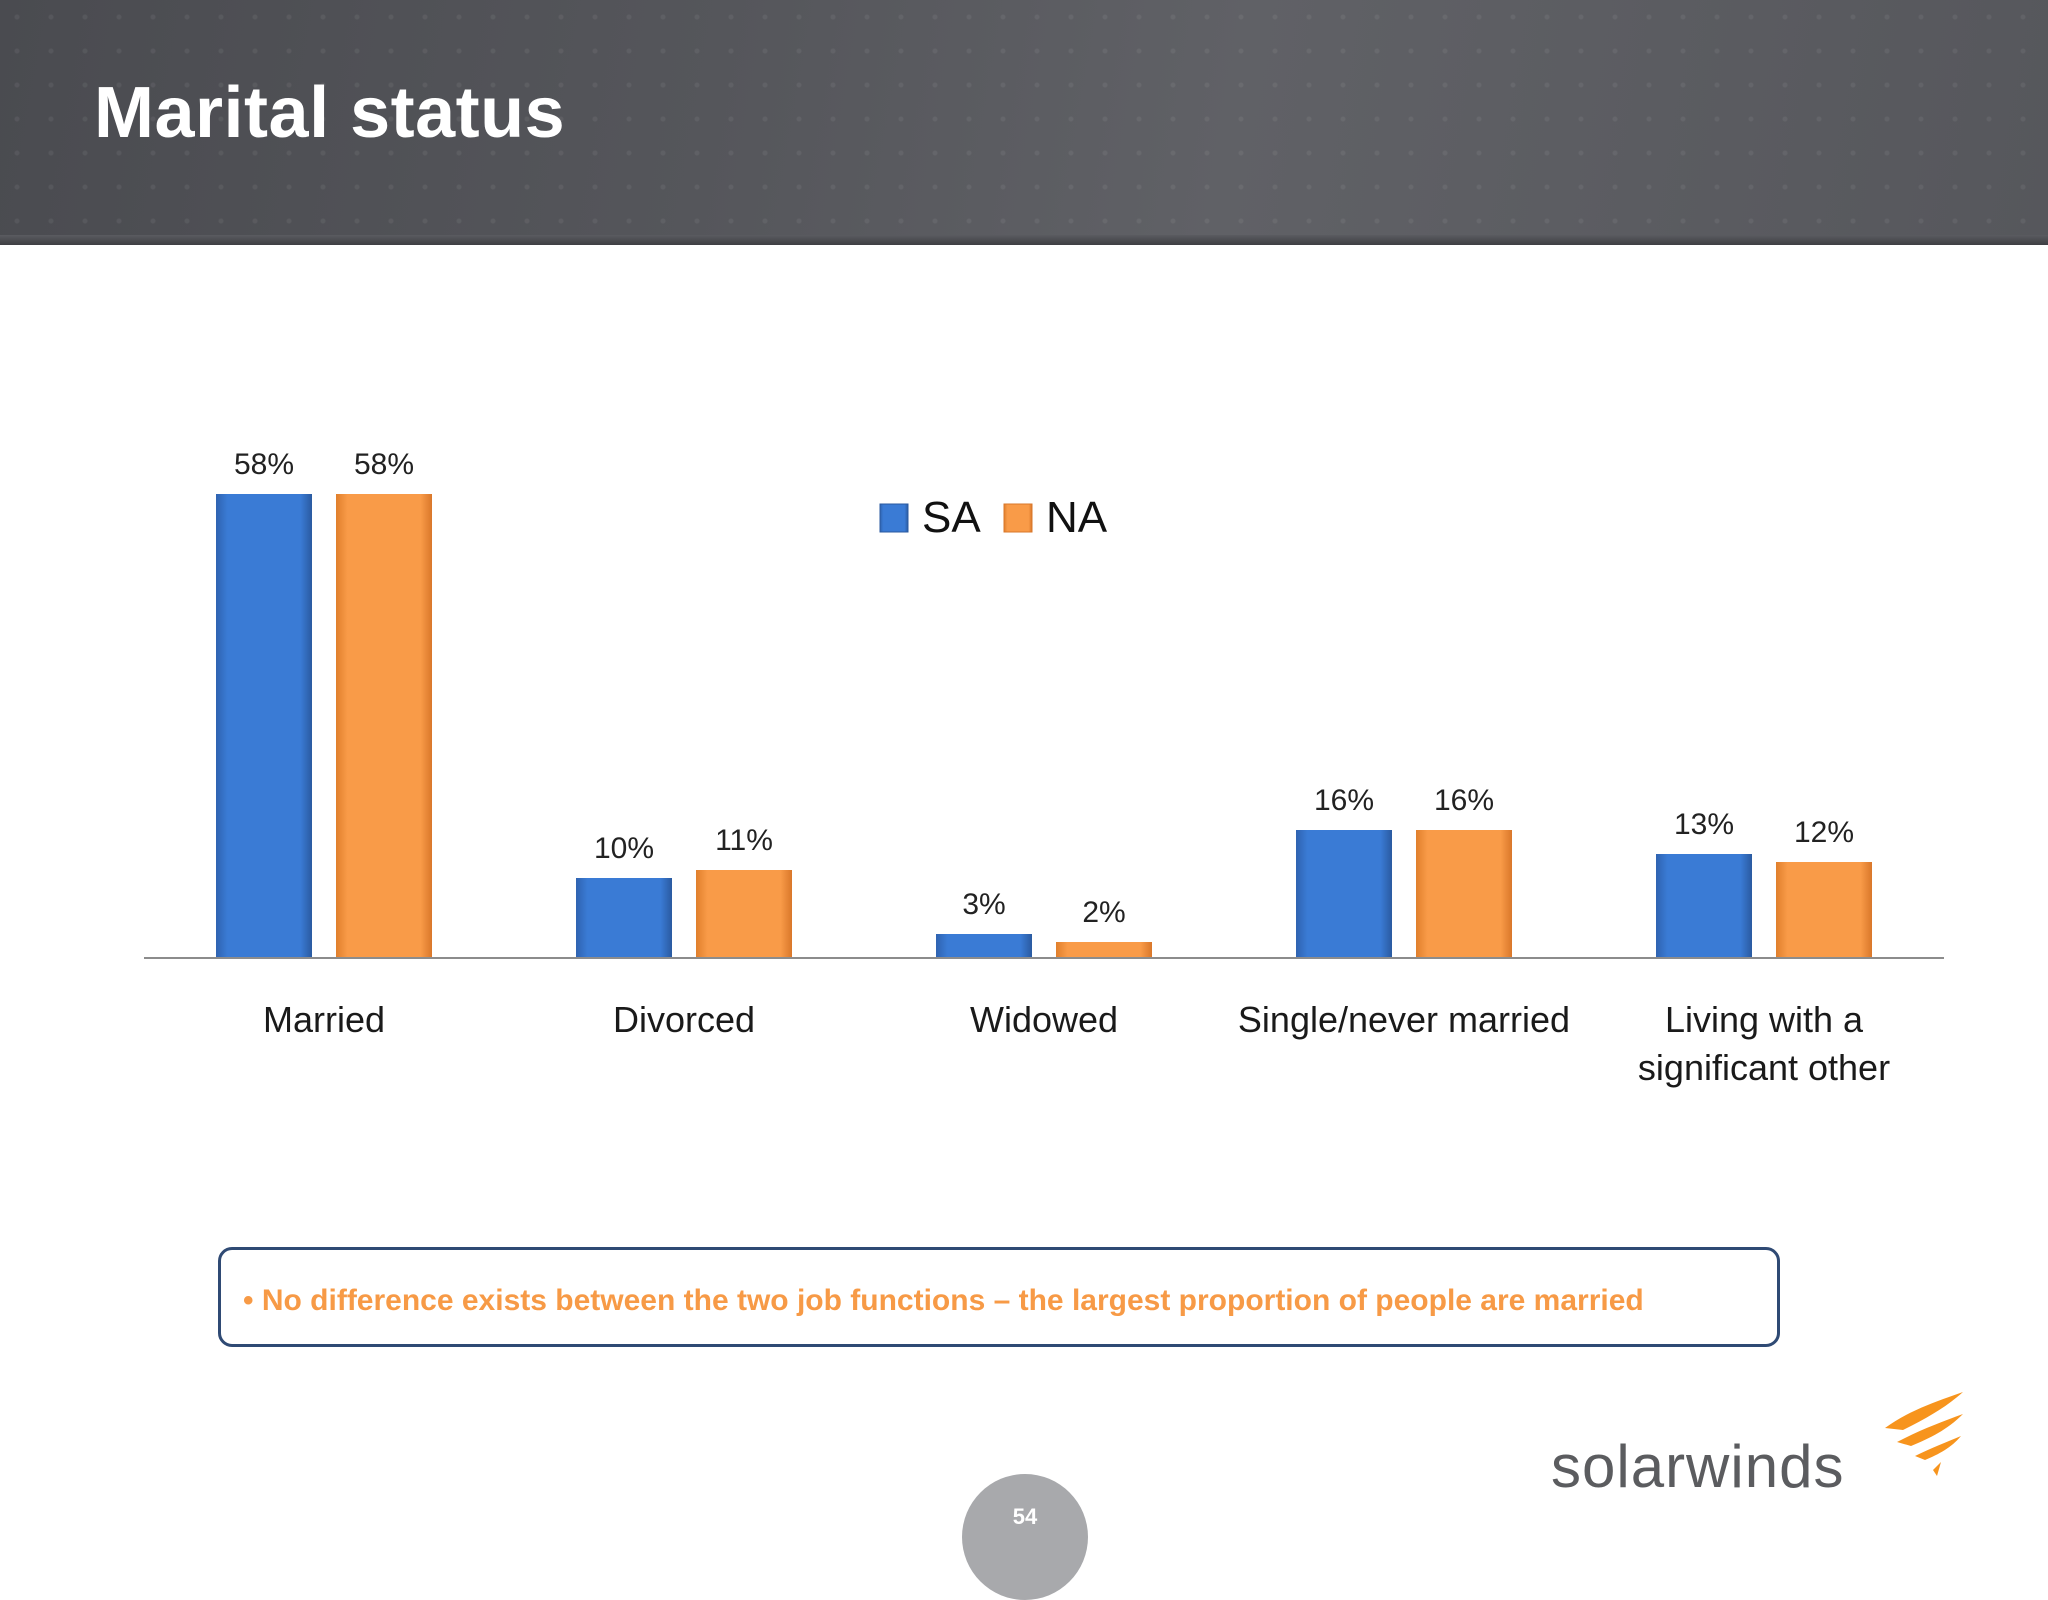  I want to click on legend: SA NA, so click(993, 517).